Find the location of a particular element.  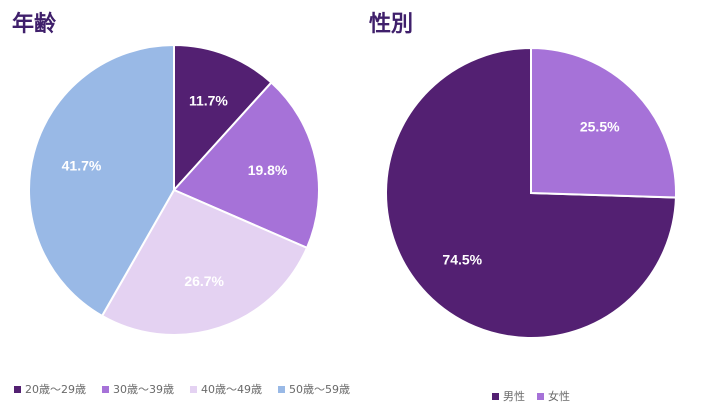

slice-label-2: 26.7% is located at coordinates (204, 281).